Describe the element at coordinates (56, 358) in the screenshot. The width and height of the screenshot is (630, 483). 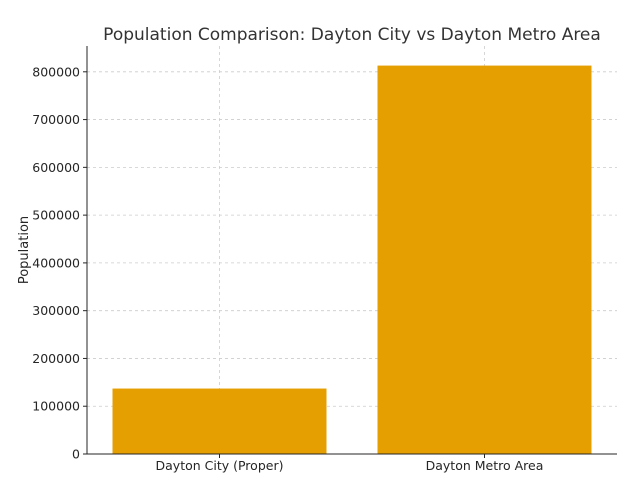
I see `y-tick-label: 200000` at that location.